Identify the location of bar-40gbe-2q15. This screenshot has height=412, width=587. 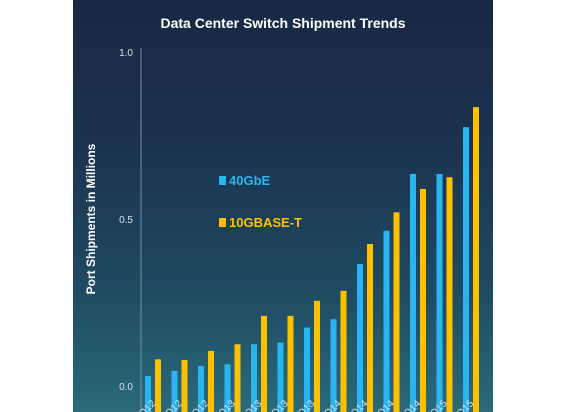
(466, 269).